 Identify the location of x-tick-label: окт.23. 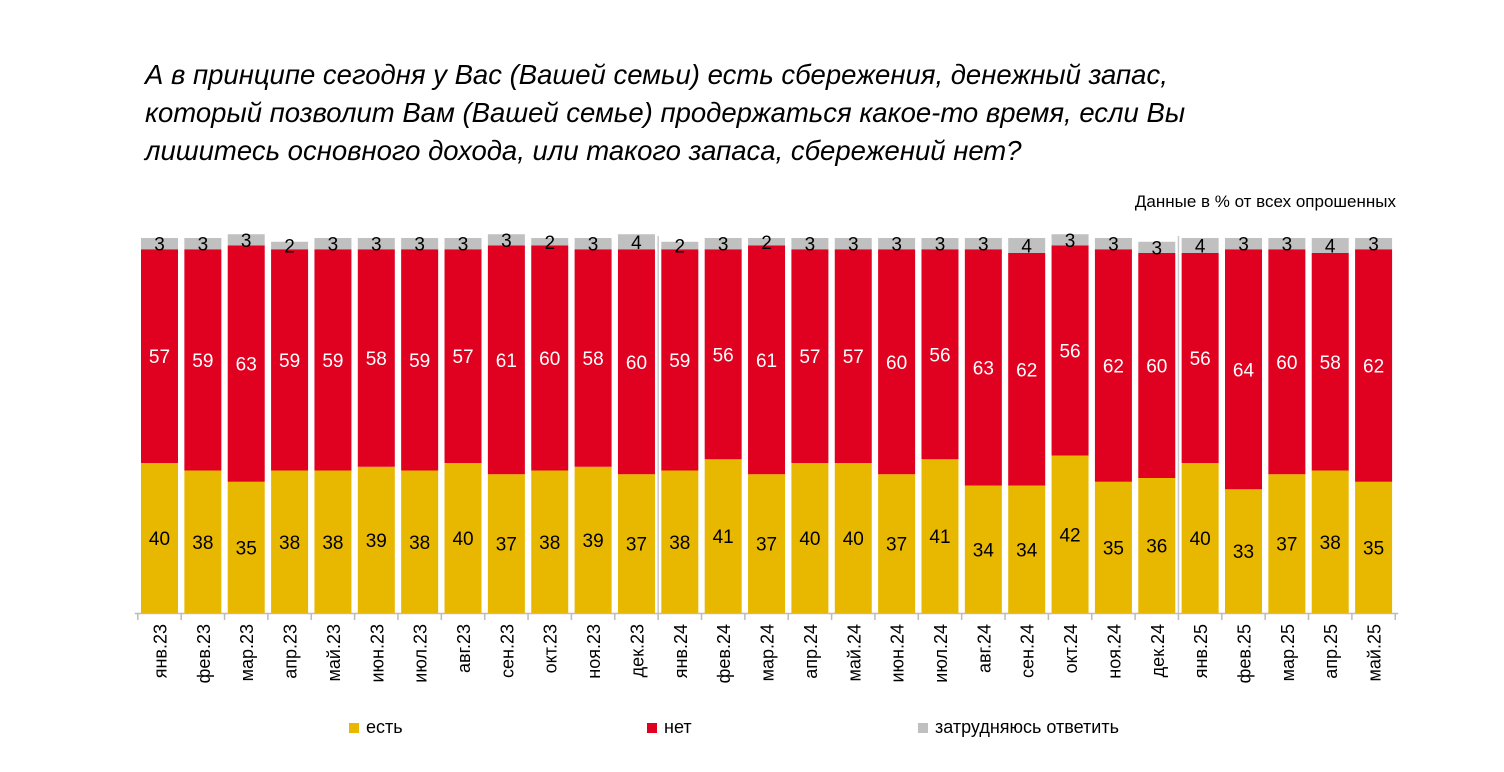
(551, 648).